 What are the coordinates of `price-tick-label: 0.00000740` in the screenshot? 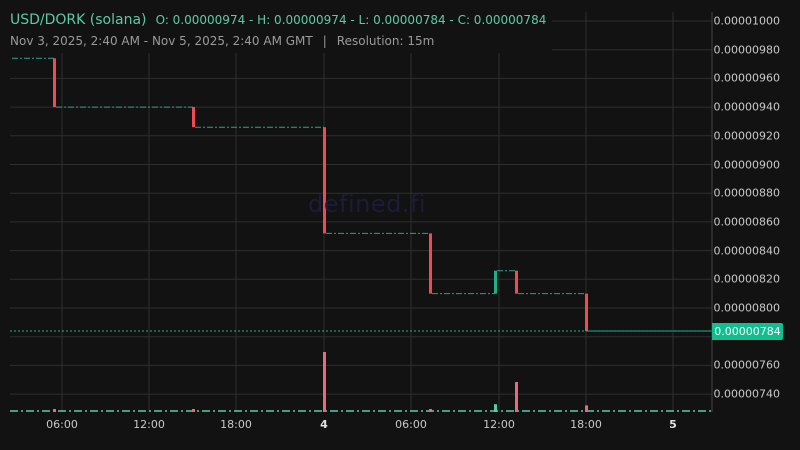 It's located at (746, 394).